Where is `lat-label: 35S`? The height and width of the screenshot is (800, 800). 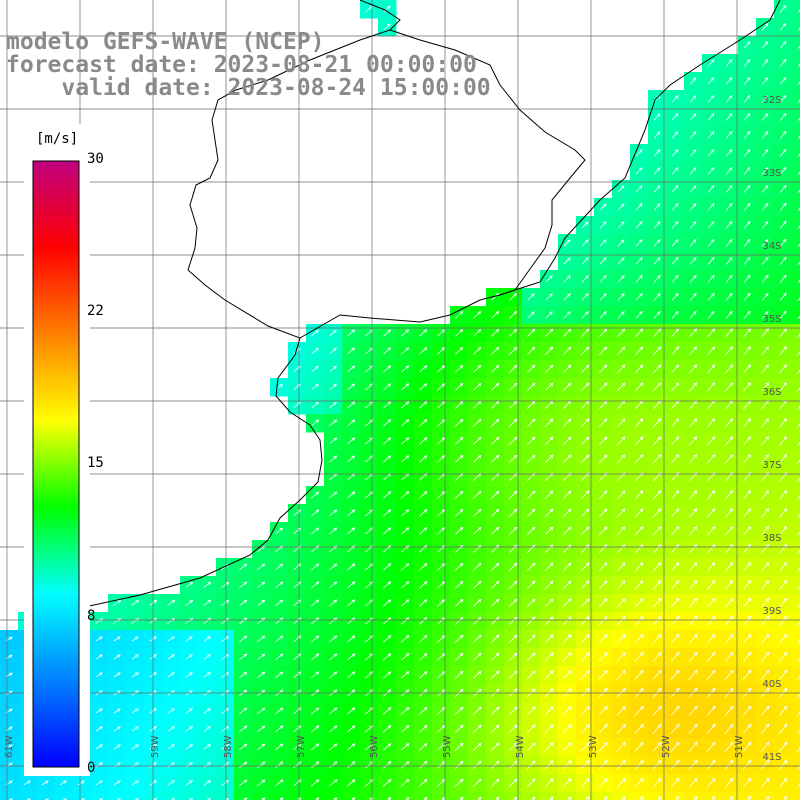
lat-label: 35S is located at coordinates (771, 319).